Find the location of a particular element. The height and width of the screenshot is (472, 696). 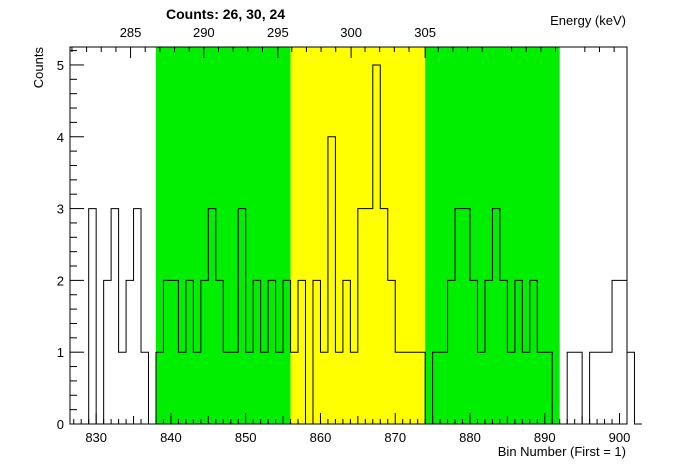

energy-tick-label: 290 is located at coordinates (204, 32).